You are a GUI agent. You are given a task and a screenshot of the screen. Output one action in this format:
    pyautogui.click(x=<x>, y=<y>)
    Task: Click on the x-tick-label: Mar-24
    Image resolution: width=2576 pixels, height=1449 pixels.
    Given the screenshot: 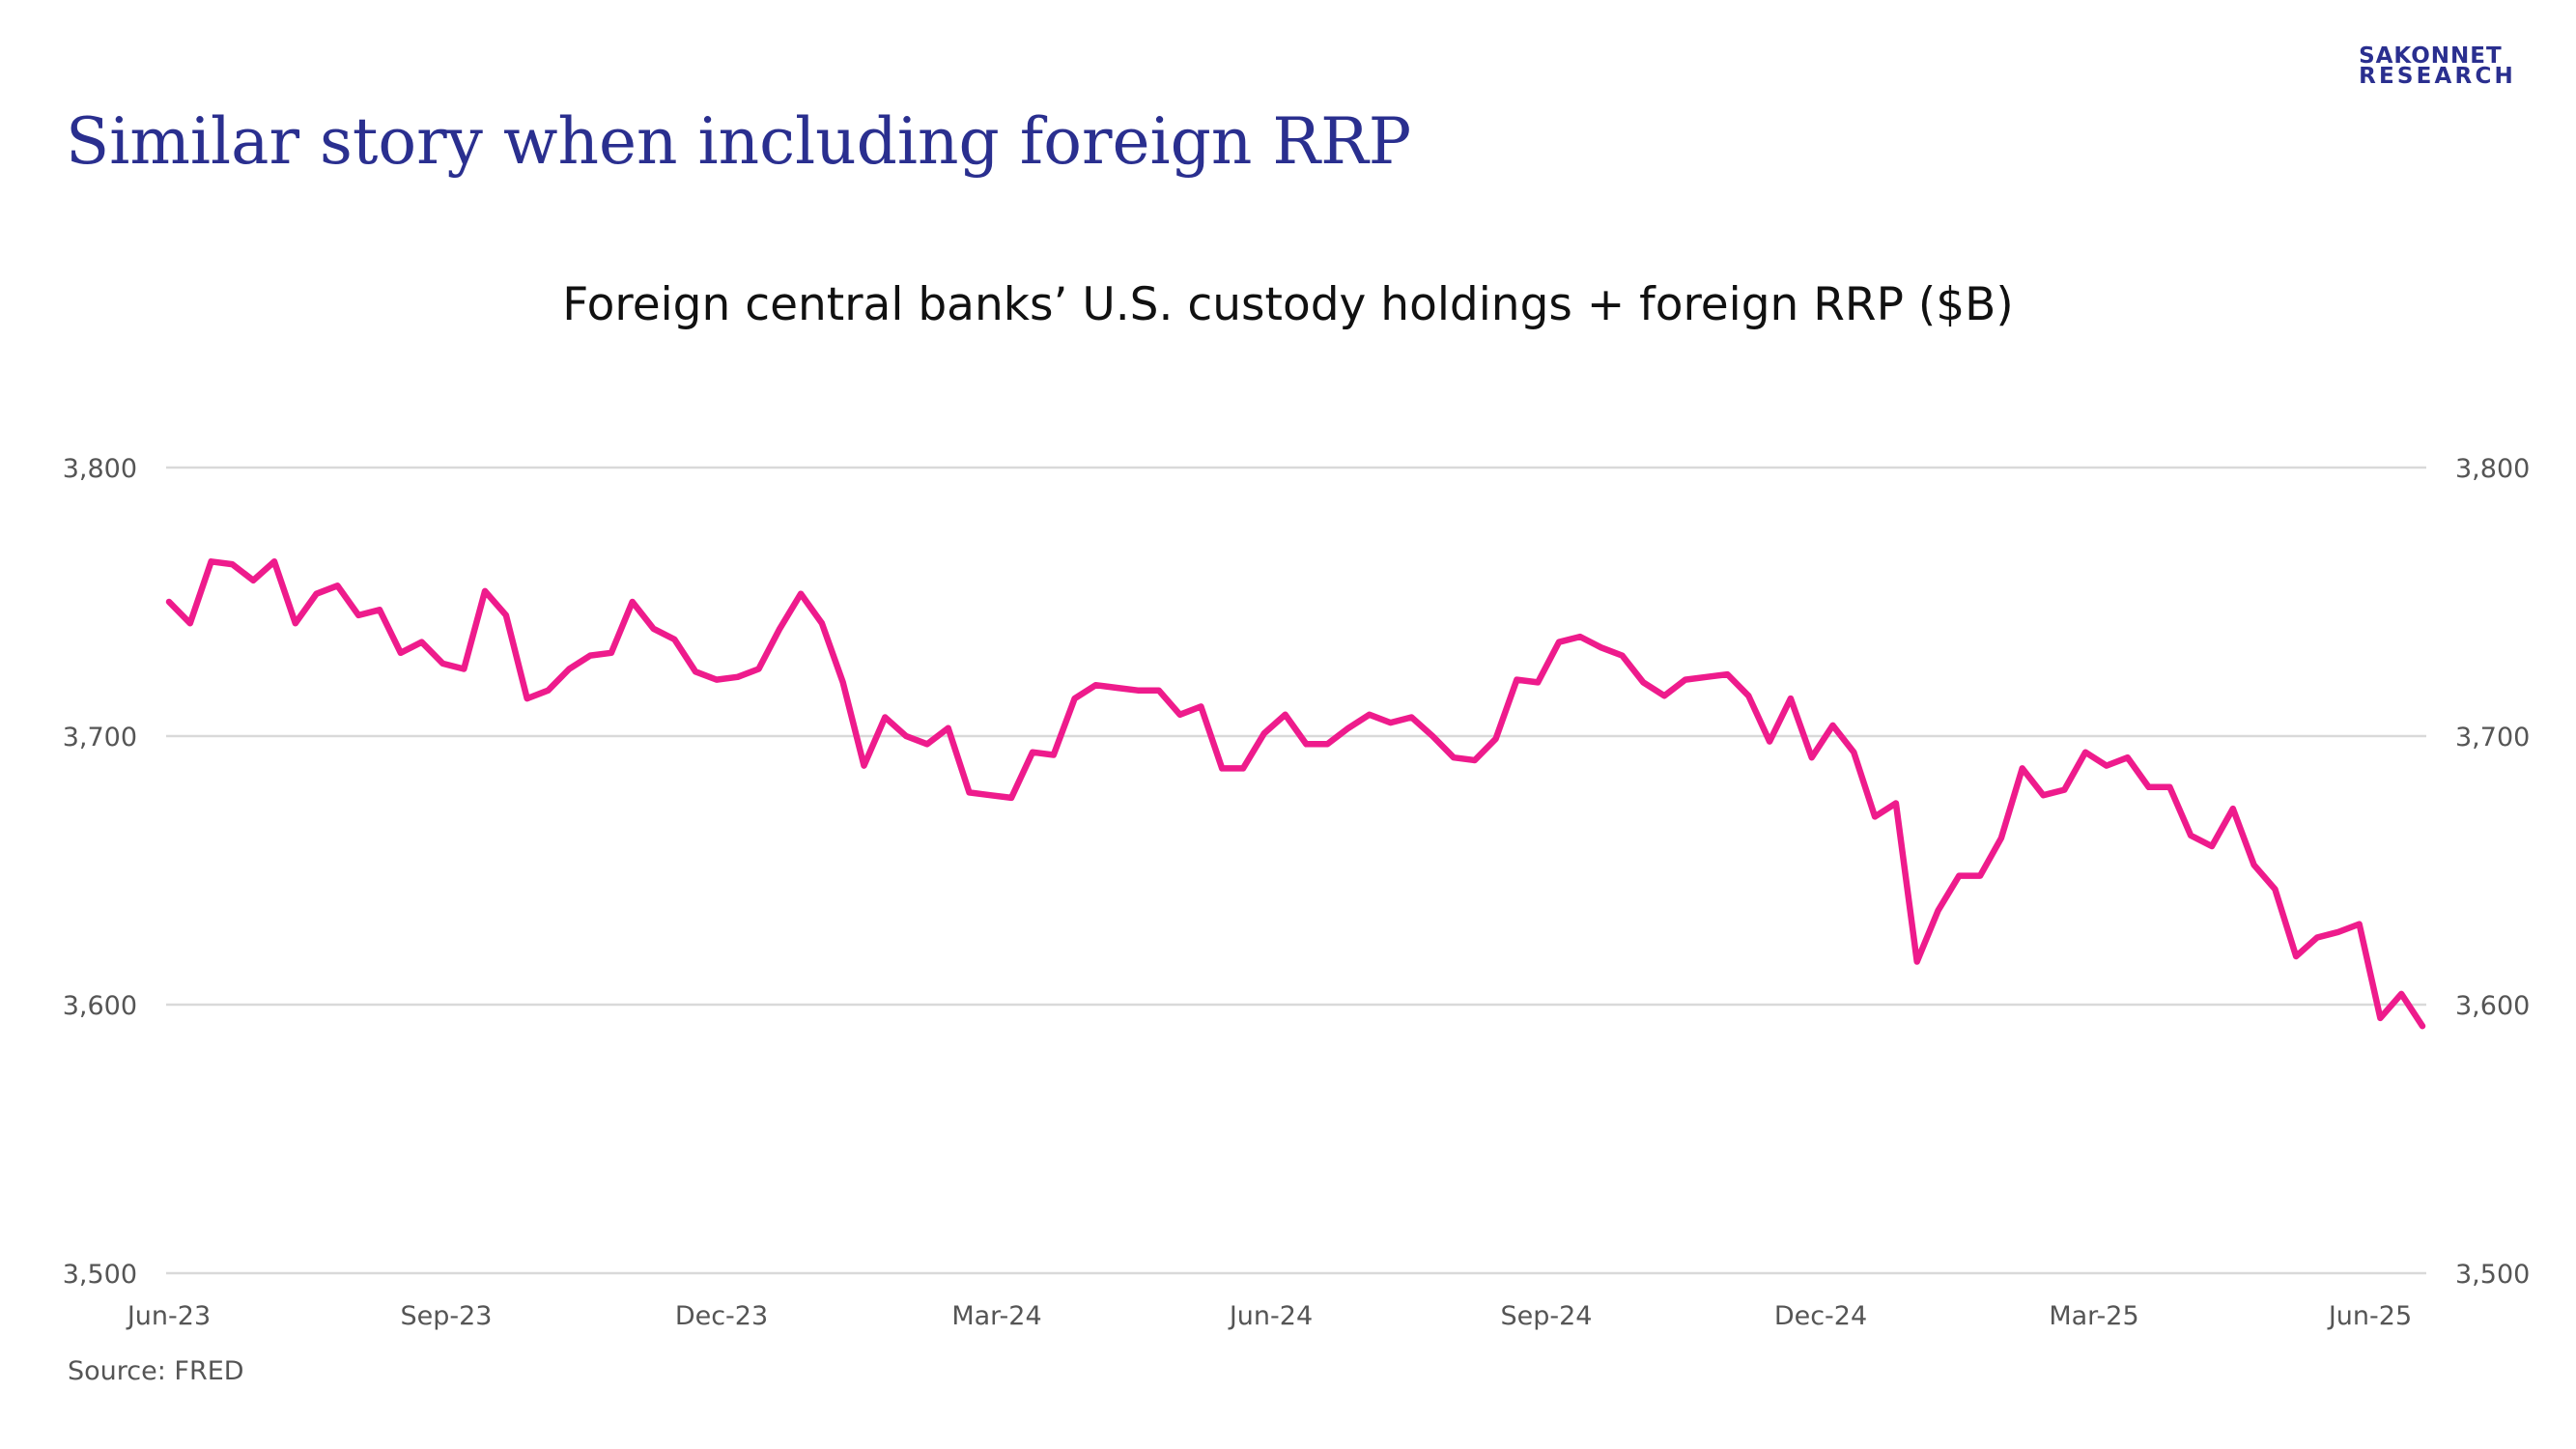 What is the action you would take?
    pyautogui.click(x=996, y=1316)
    